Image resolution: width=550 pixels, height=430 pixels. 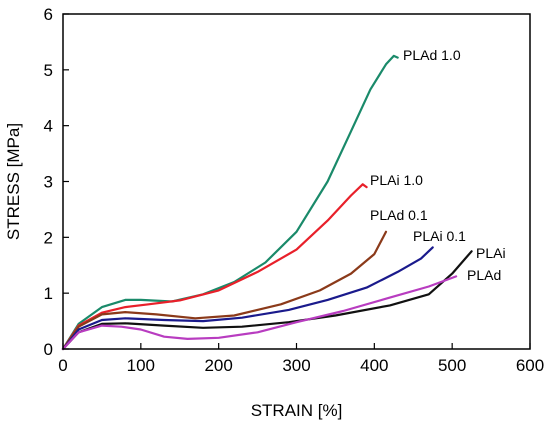 What do you see at coordinates (13, 181) in the screenshot?
I see `y-axis-title: STRESS [MPa]` at bounding box center [13, 181].